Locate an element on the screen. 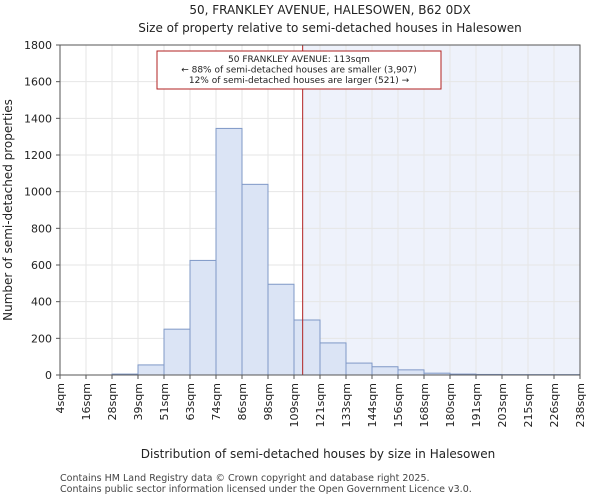 Image resolution: width=600 pixels, height=500 pixels. x-tick-label: 226sqm is located at coordinates (554, 405).